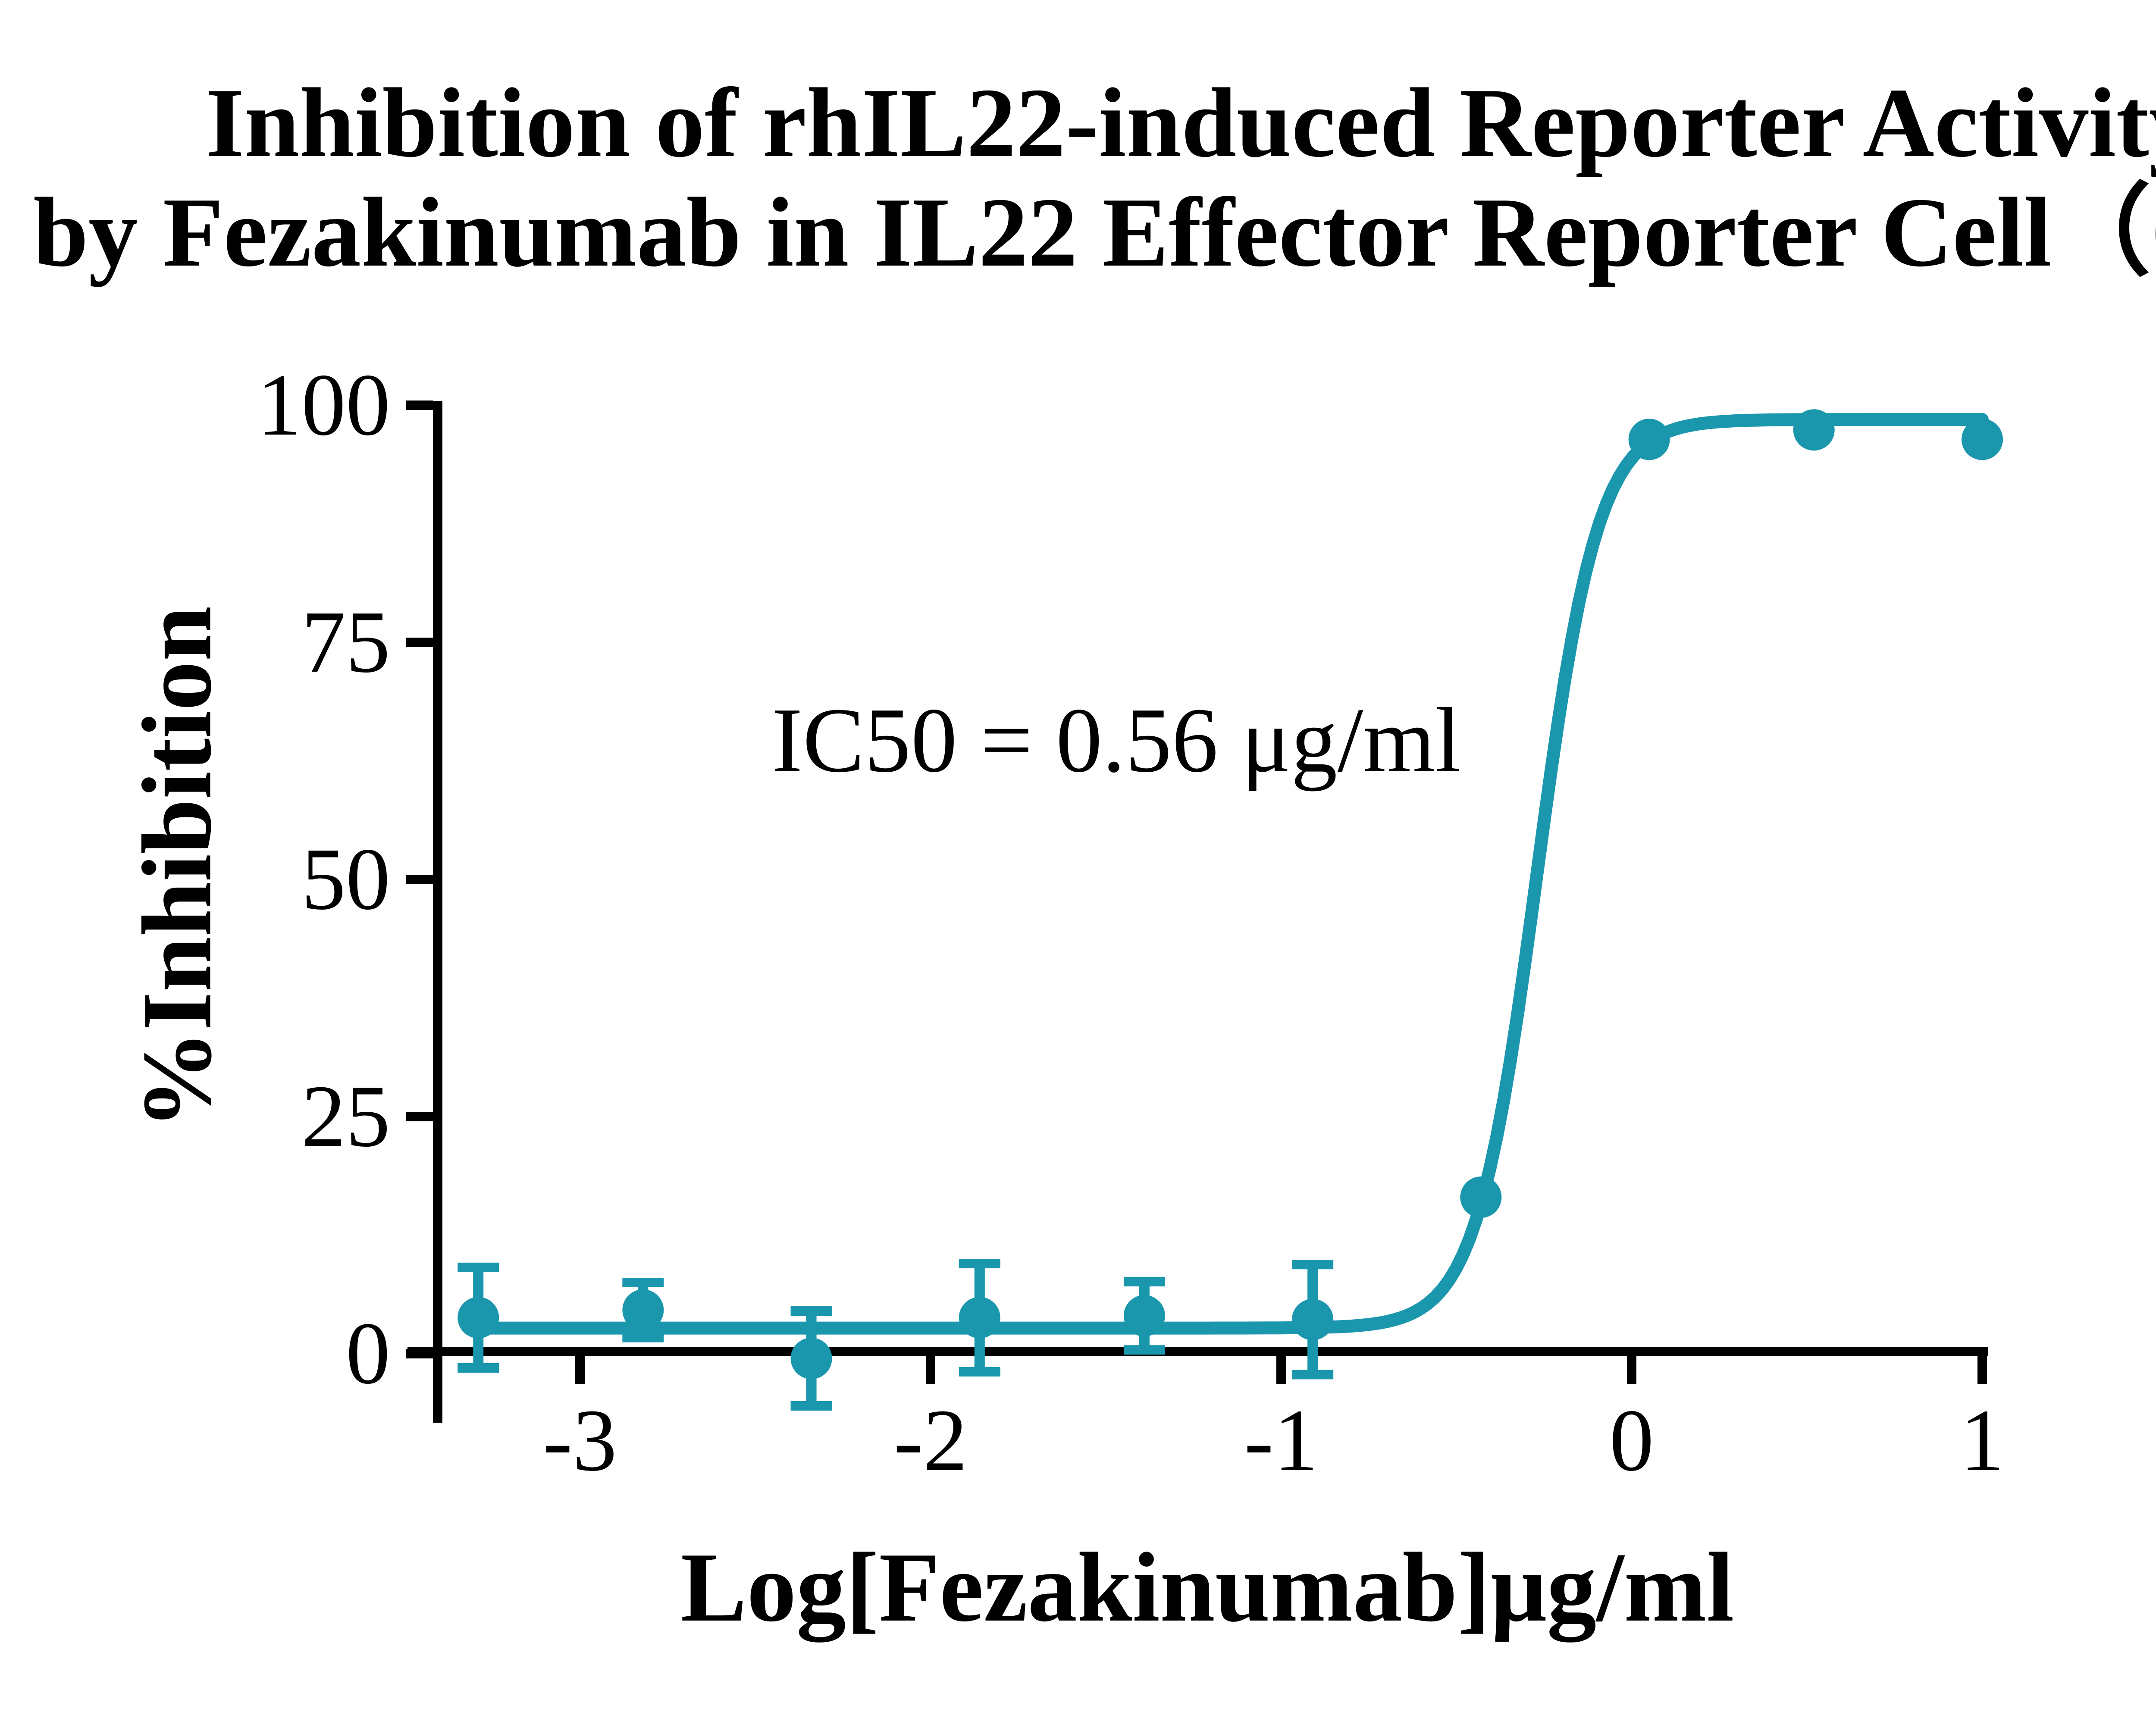 The width and height of the screenshot is (2156, 1721). Describe the element at coordinates (345, 878) in the screenshot. I see `y-tick-label: 50` at that location.